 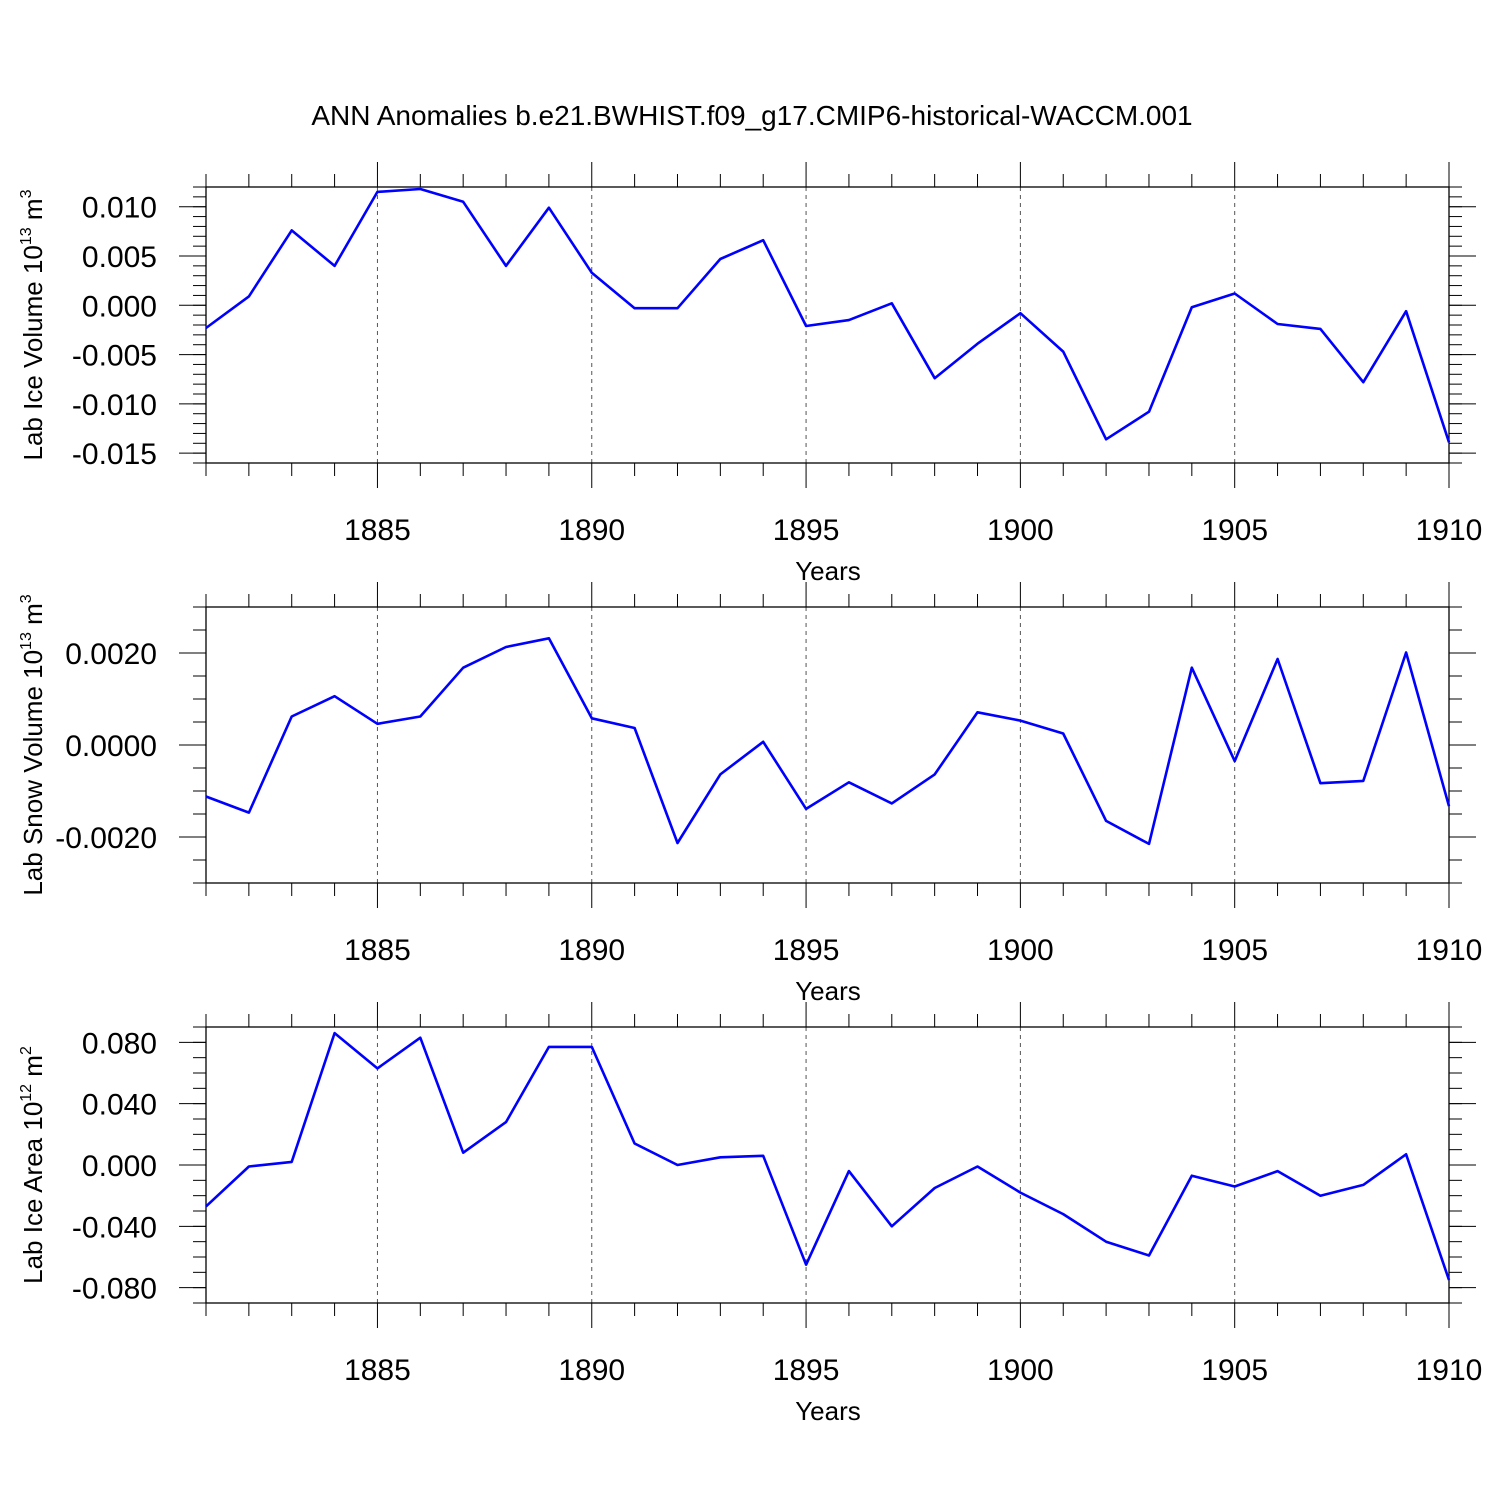 I want to click on y-axis-label-exponent: 13, so click(x=26, y=641).